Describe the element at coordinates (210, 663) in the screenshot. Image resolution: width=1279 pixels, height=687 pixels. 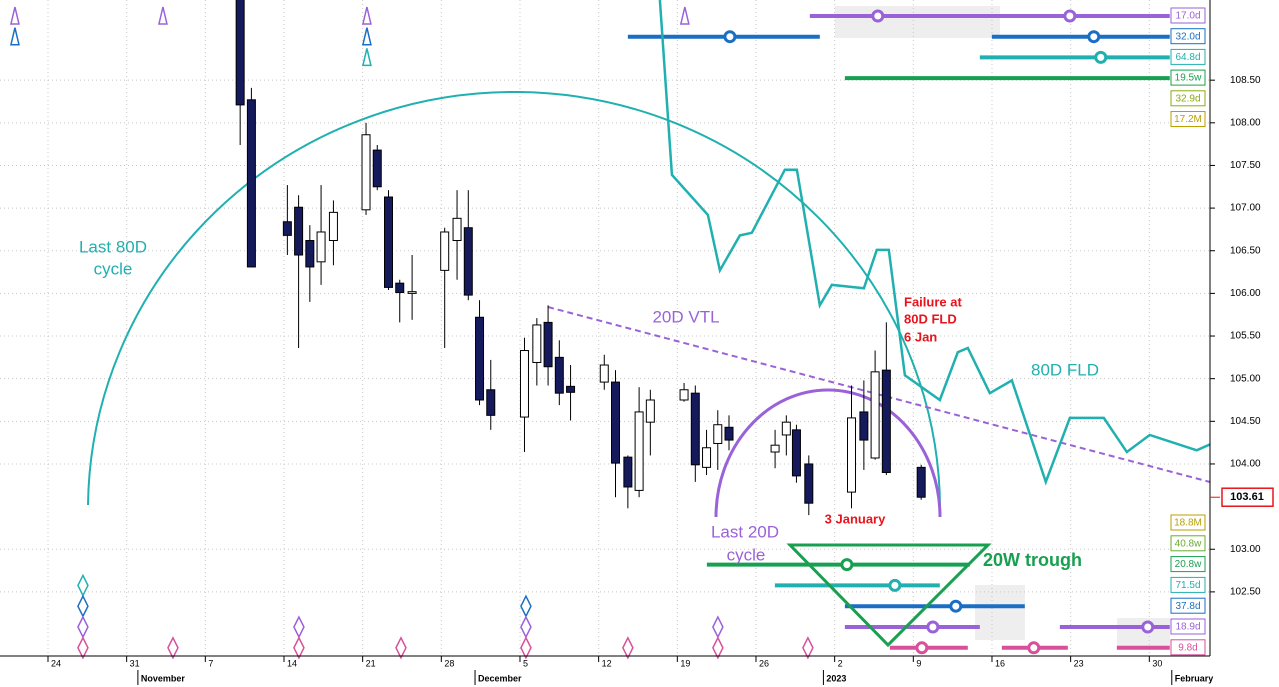
I see `x-tick-label: 7` at that location.